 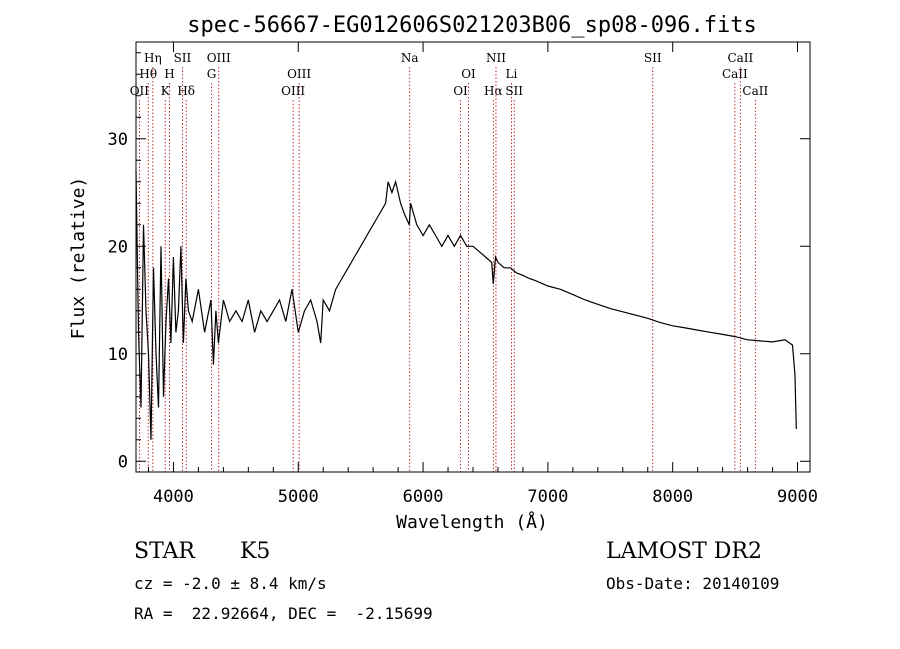 What do you see at coordinates (118, 140) in the screenshot?
I see `y-tick-label: 30` at bounding box center [118, 140].